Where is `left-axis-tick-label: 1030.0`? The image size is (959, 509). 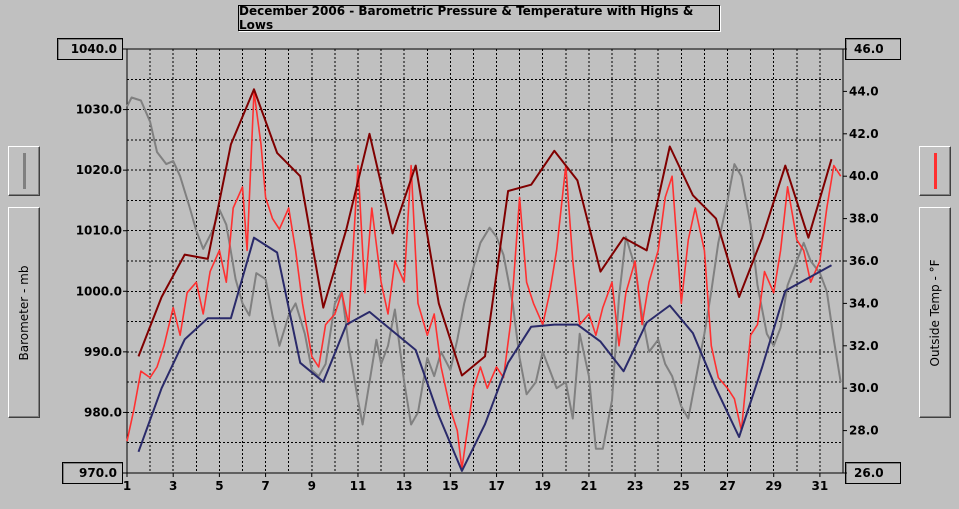
left-axis-tick-label: 1030.0 is located at coordinates (99, 110).